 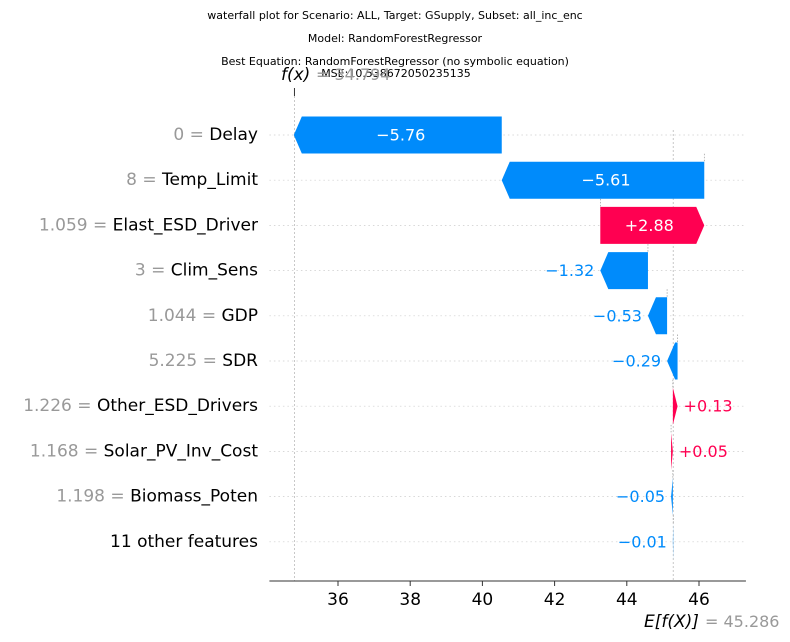 What do you see at coordinates (708, 406) in the screenshot?
I see `bar-value-label: +0.13` at bounding box center [708, 406].